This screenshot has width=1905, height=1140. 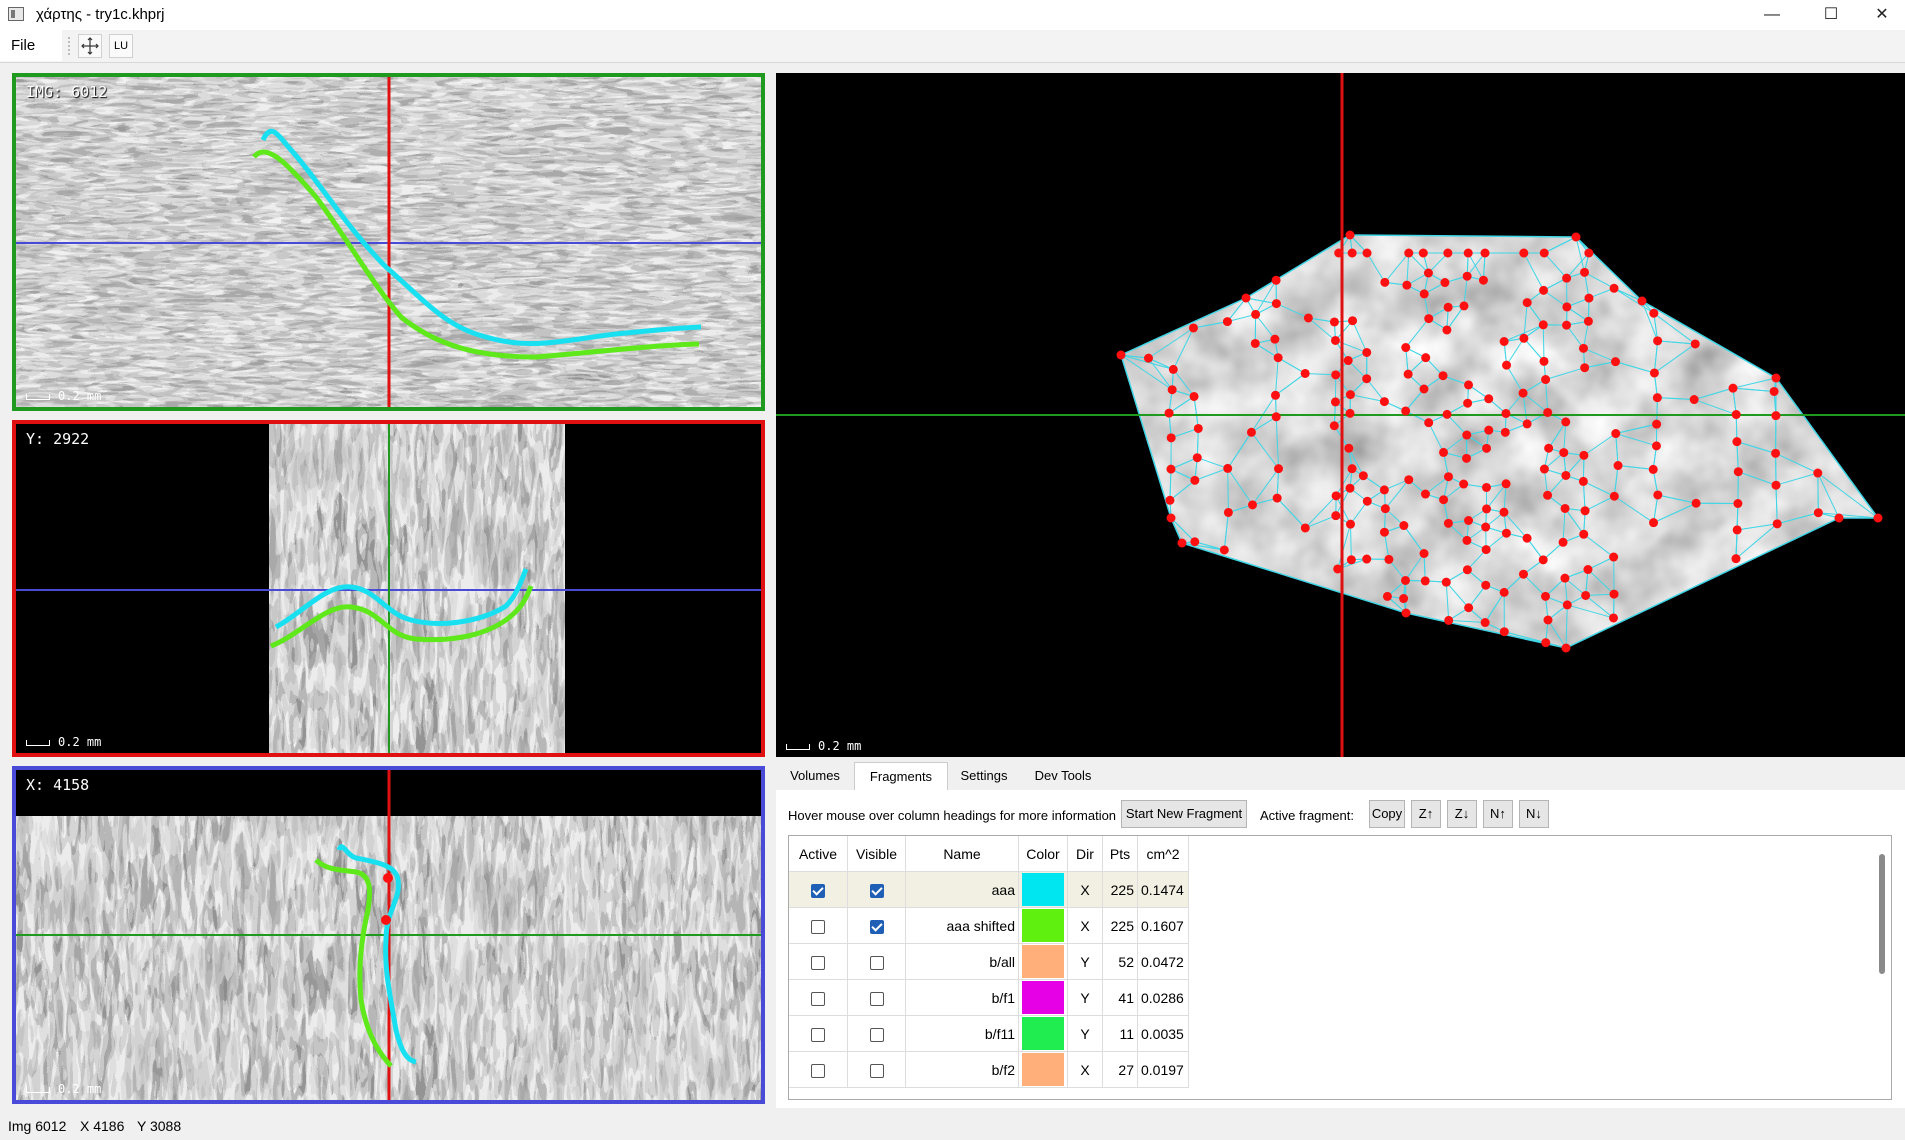 I want to click on tab-settings: Settings, so click(x=984, y=775).